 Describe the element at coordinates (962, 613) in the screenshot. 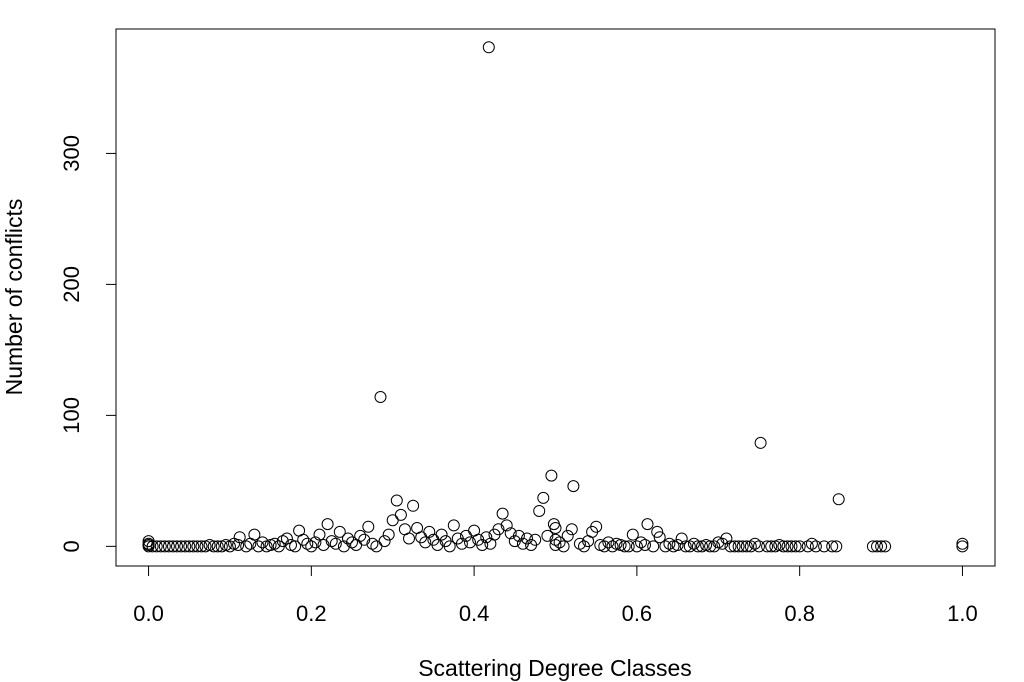

I see `x-tick-label: 1.0` at that location.